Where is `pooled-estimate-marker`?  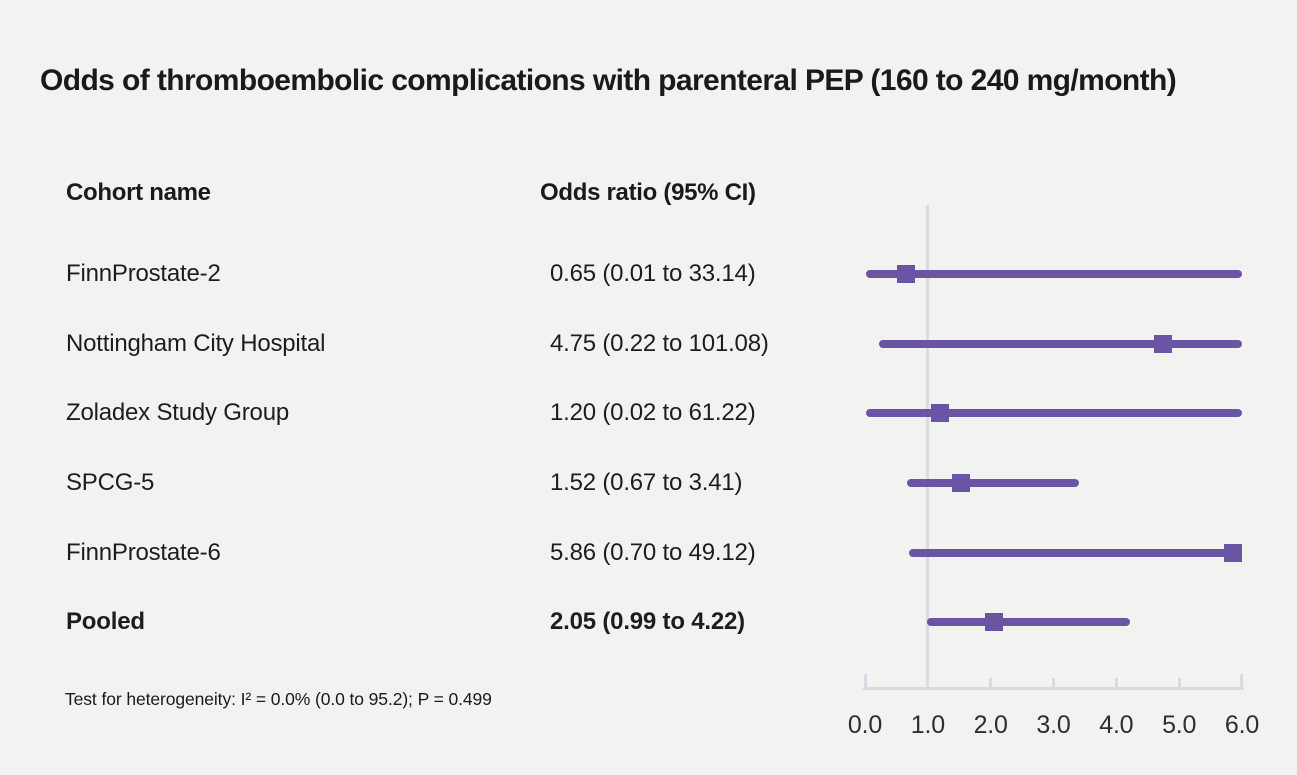
pooled-estimate-marker is located at coordinates (993, 622).